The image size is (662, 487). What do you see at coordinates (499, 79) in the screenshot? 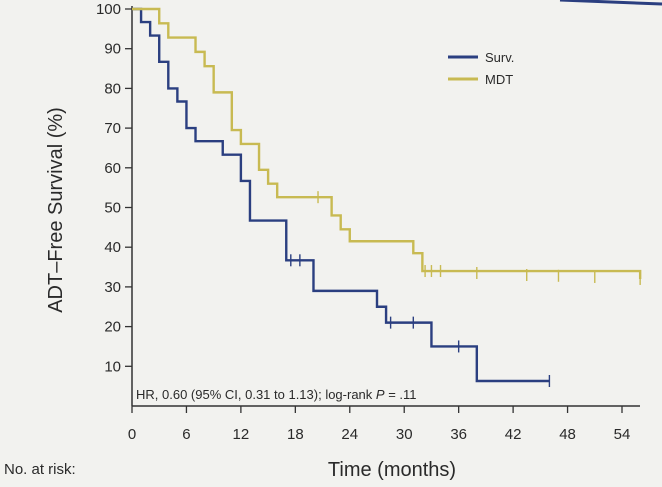
I see `legend-label-mdt: MDT` at bounding box center [499, 79].